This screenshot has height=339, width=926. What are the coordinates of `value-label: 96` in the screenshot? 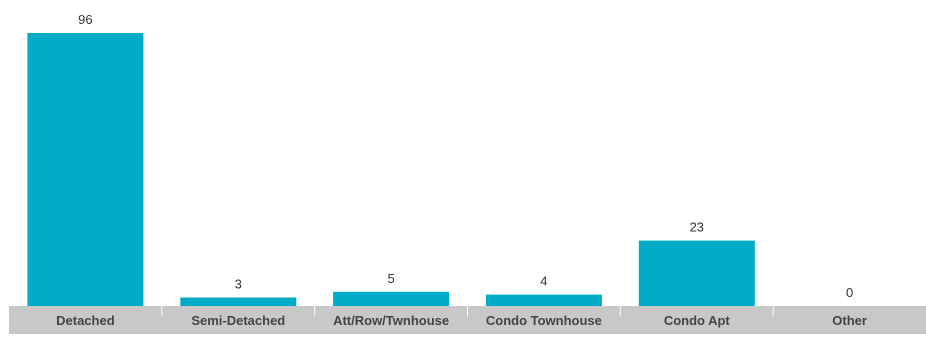 It's located at (85, 19).